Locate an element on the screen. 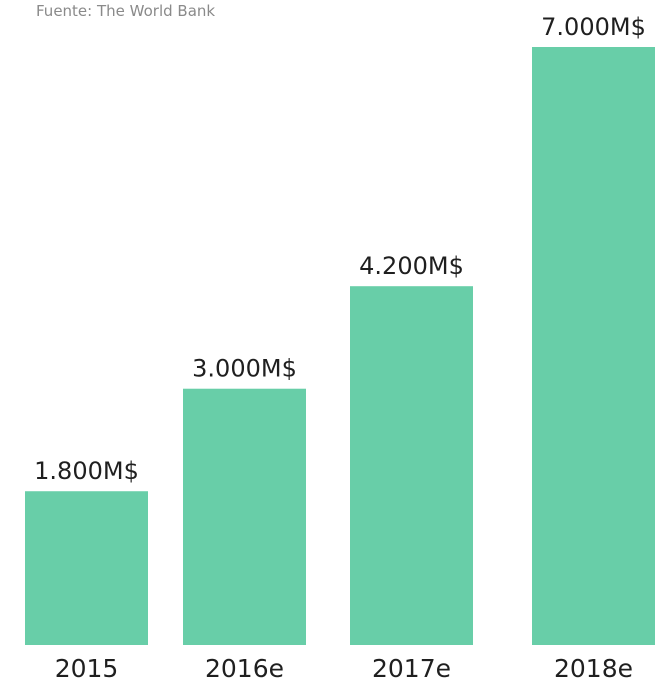  x-tick-label-2018e: 2018e is located at coordinates (593, 668).